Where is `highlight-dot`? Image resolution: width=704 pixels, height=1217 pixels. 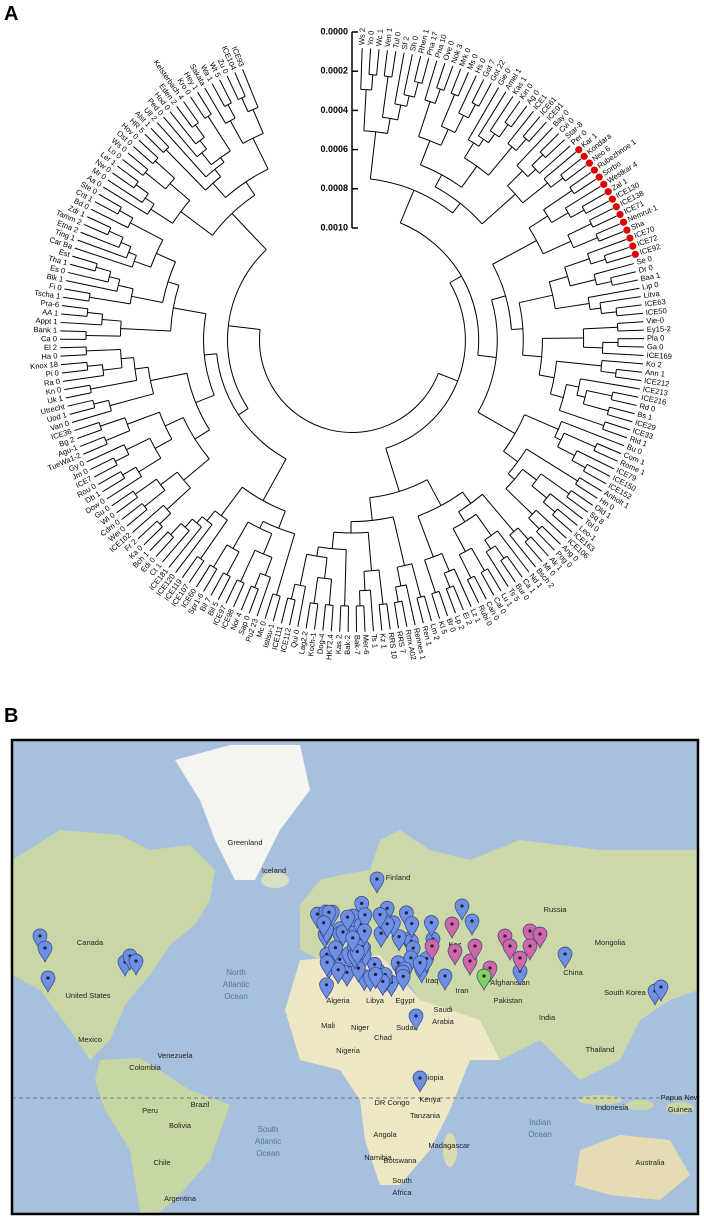
highlight-dot is located at coordinates (608, 192).